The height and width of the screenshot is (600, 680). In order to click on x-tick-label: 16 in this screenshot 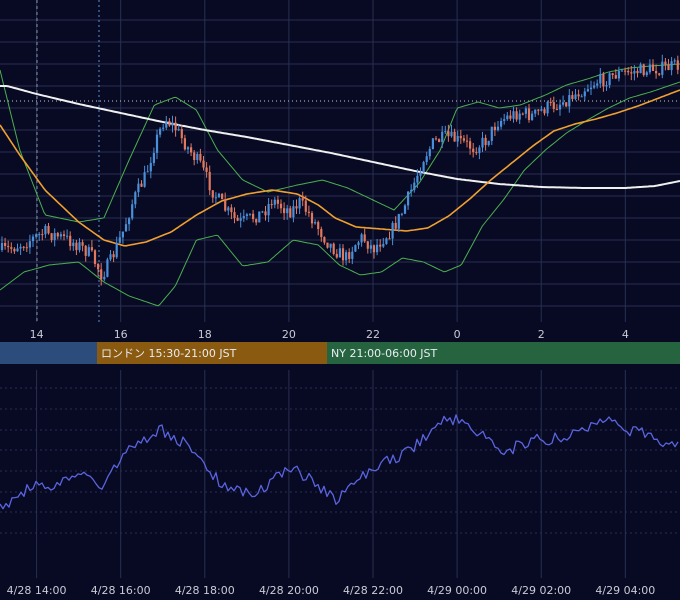, I will do `click(121, 334)`.